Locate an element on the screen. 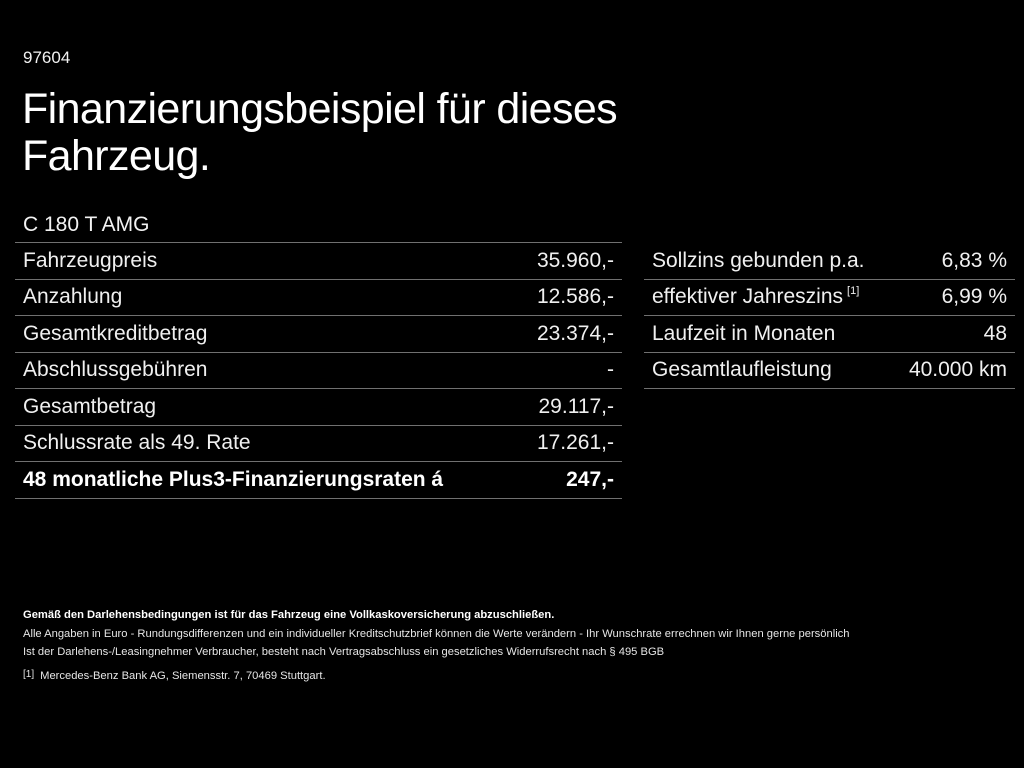  row-value: - is located at coordinates (610, 370).